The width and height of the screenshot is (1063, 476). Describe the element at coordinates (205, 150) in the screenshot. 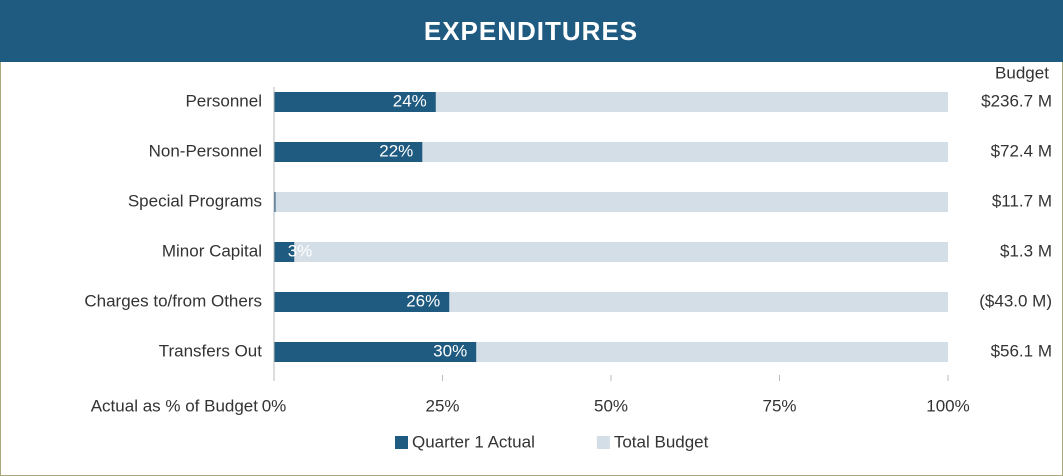

I see `y-tick-label: Non-Personnel` at that location.